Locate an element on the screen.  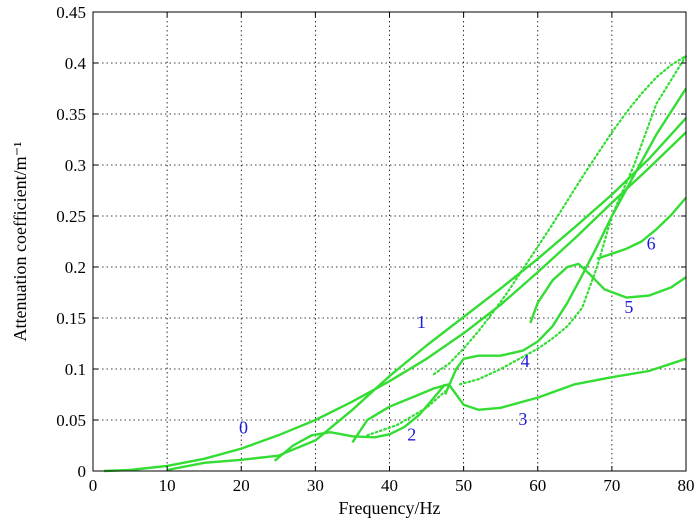
mode-label-4: 4 is located at coordinates (525, 361).